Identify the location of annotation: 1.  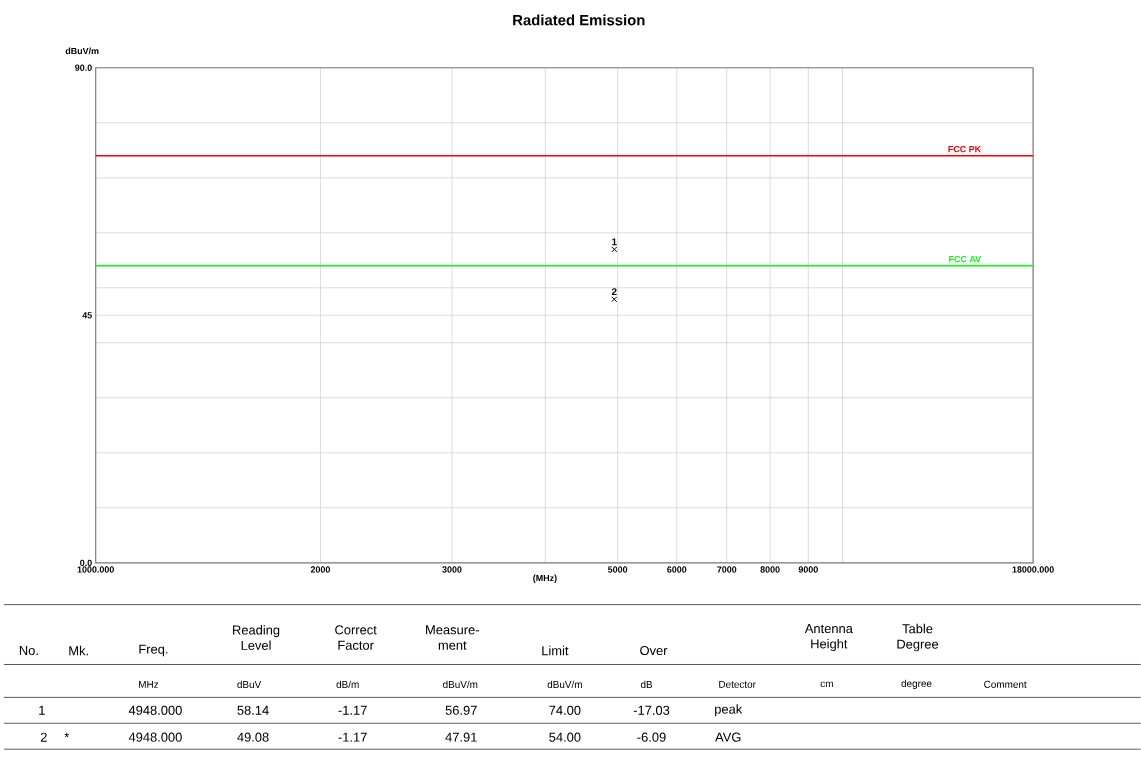
(614, 242).